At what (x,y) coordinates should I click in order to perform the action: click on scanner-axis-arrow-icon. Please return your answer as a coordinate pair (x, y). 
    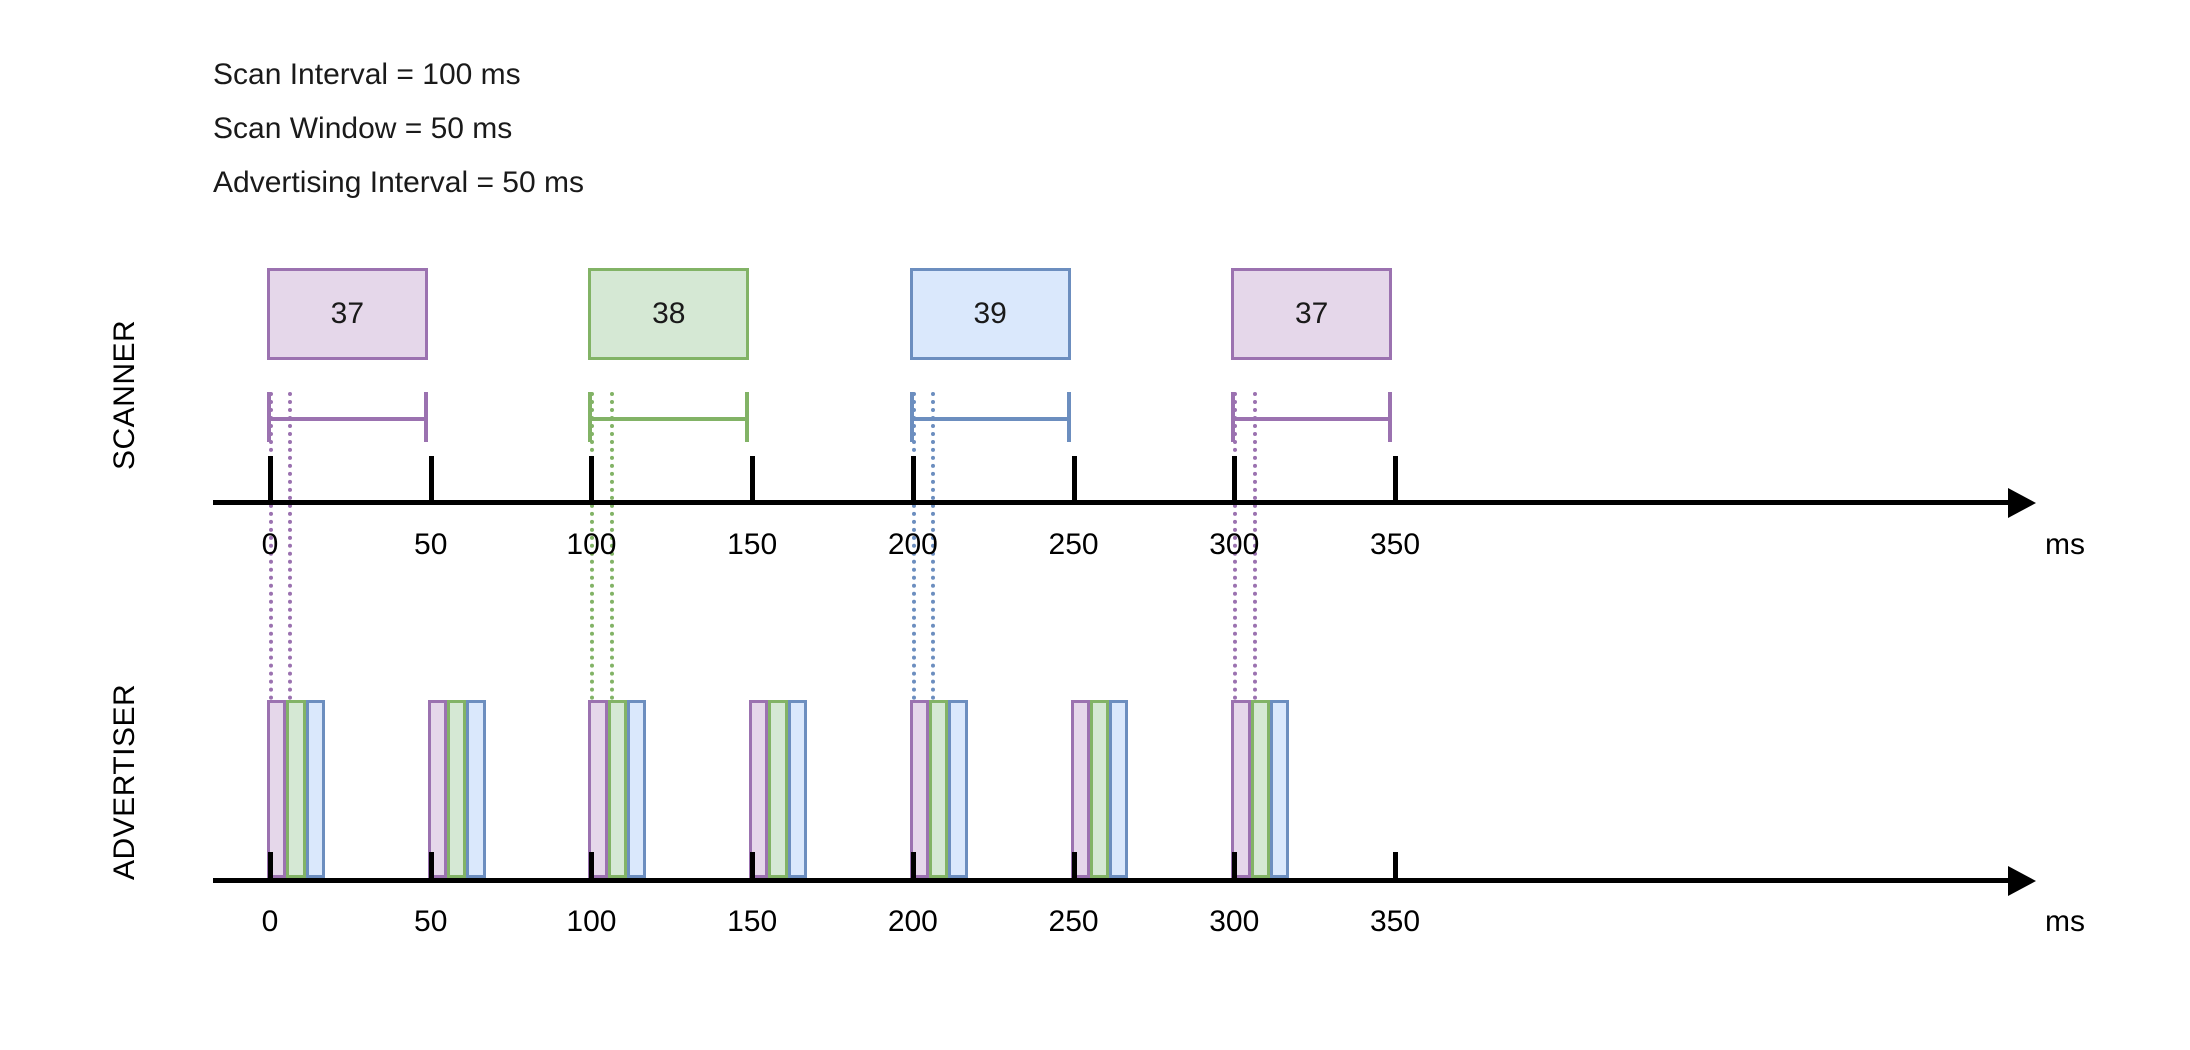
    Looking at the image, I should click on (2022, 503).